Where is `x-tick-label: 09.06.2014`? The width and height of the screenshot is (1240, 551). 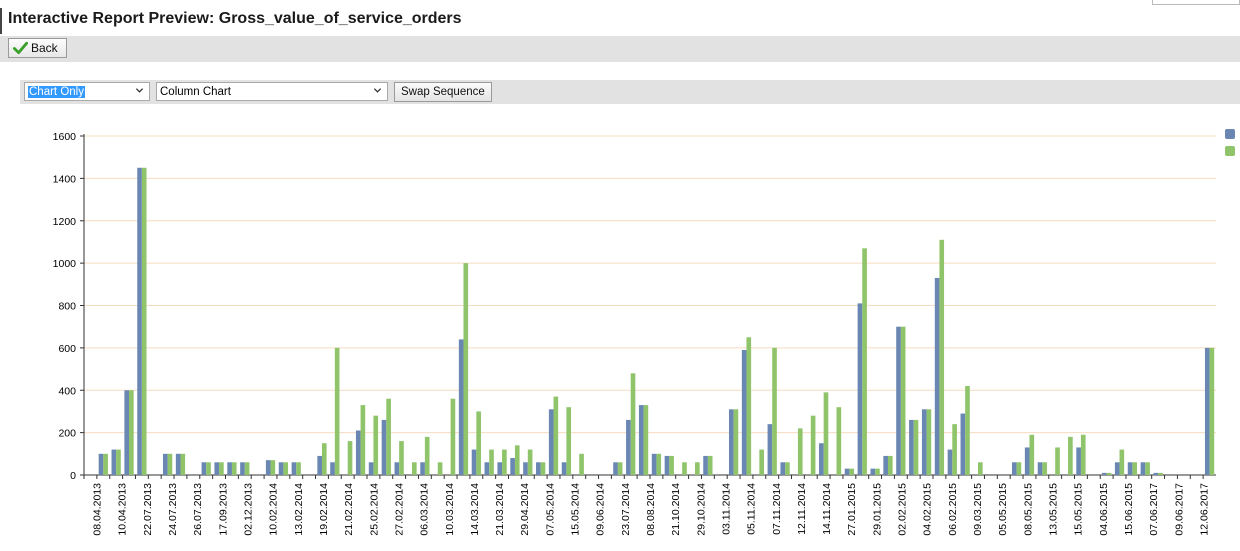 x-tick-label: 09.06.2014 is located at coordinates (601, 509).